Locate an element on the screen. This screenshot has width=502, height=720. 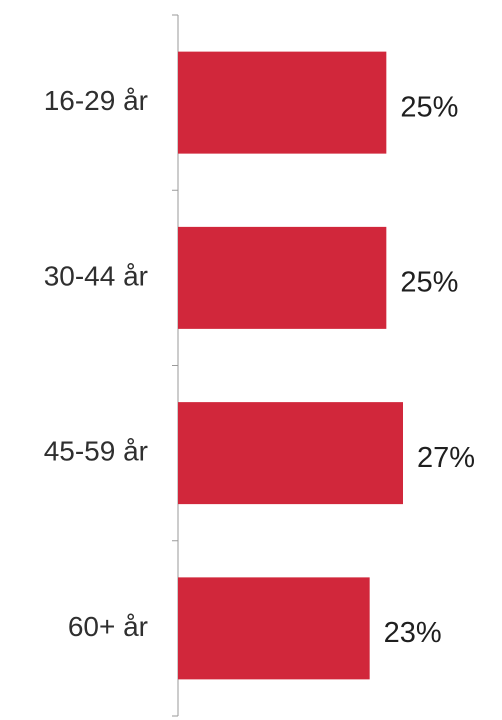
category-label: 16-29 år is located at coordinates (96, 100).